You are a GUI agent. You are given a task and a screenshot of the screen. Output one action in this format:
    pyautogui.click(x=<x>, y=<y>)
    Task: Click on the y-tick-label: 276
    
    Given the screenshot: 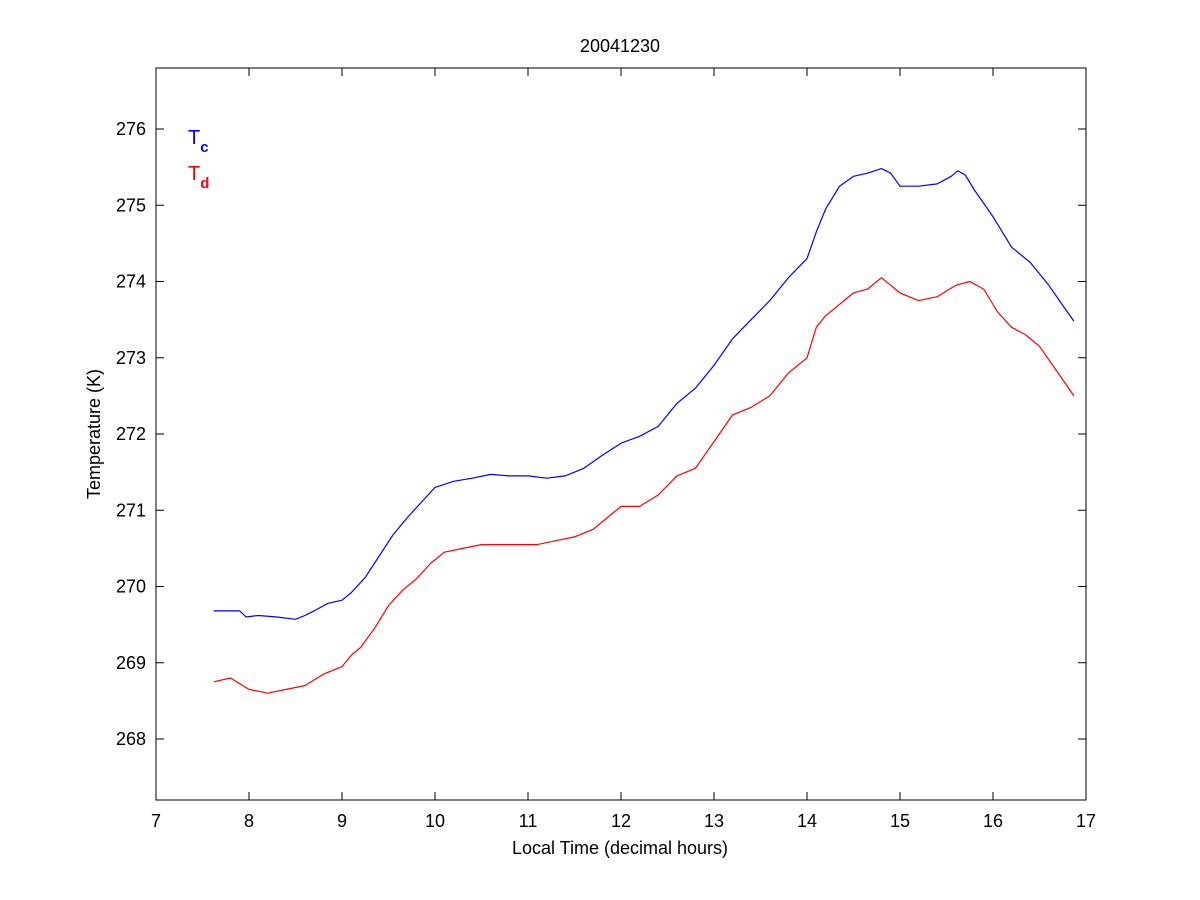 What is the action you would take?
    pyautogui.click(x=131, y=129)
    